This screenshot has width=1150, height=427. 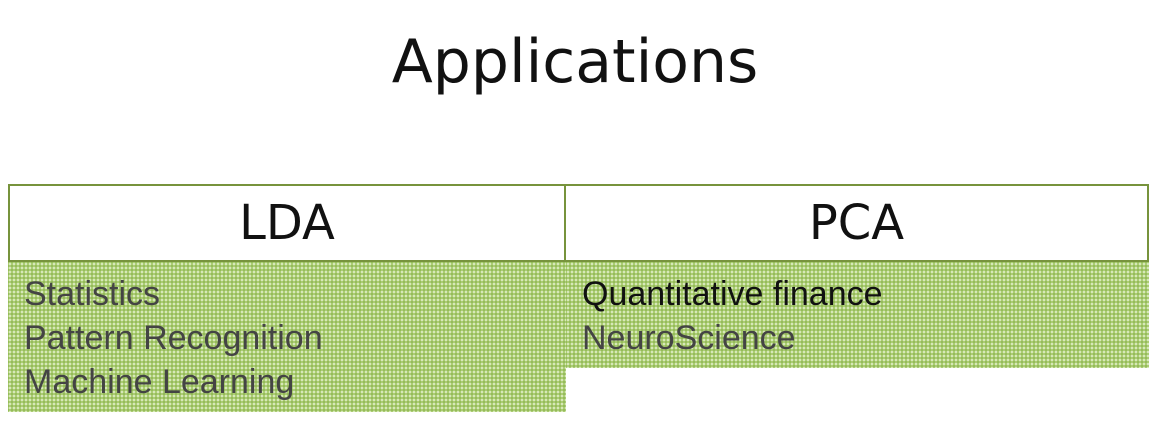 I want to click on slide-title: Applications, so click(x=575, y=62).